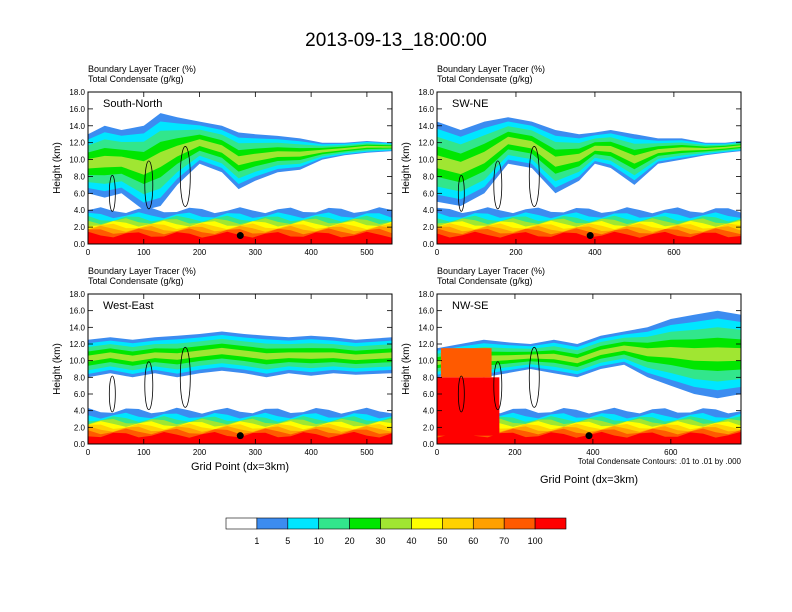 The width and height of the screenshot is (792, 612). Describe the element at coordinates (470, 306) in the screenshot. I see `panel-label: NW-SE` at that location.